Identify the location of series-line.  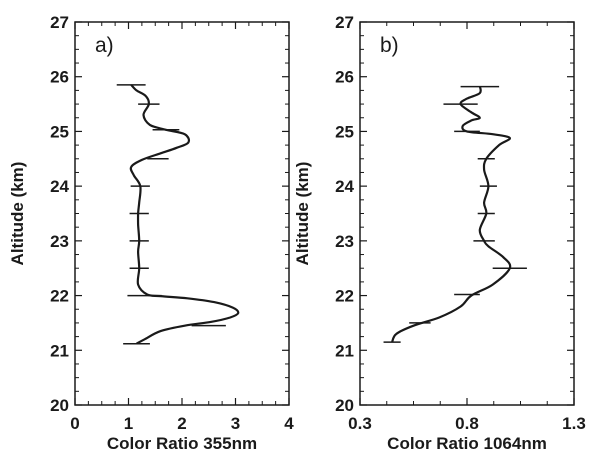
(184, 214).